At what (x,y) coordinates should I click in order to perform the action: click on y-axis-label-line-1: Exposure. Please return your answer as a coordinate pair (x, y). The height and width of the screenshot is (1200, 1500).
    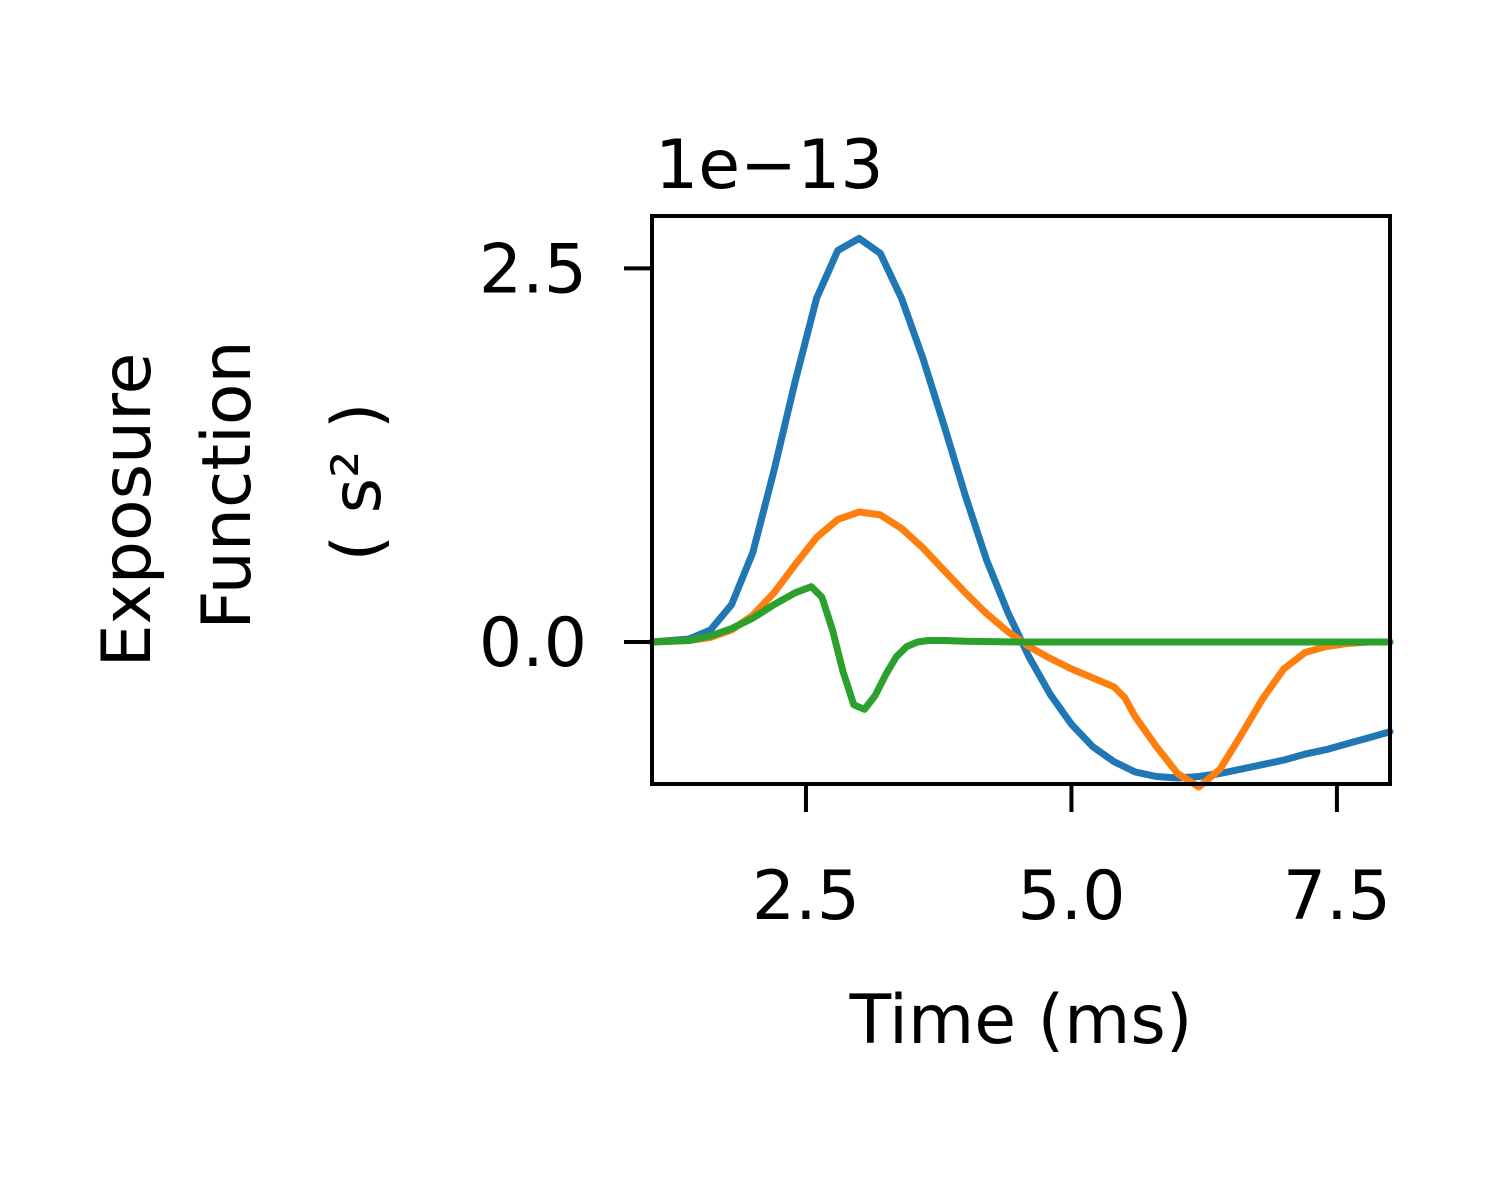
    Looking at the image, I should click on (127, 510).